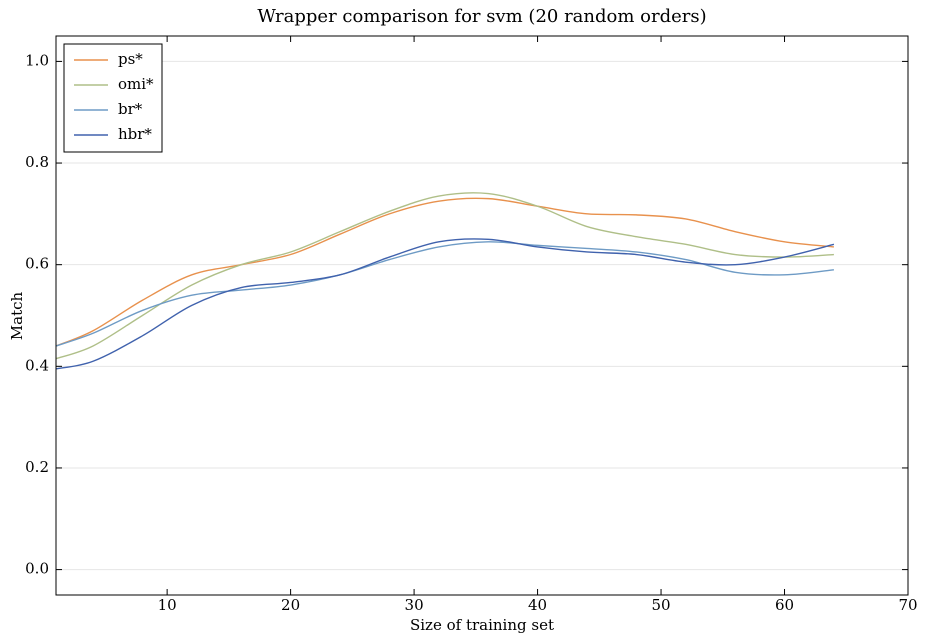 The width and height of the screenshot is (926, 644). I want to click on y-tick-label: 0.0, so click(37, 569).